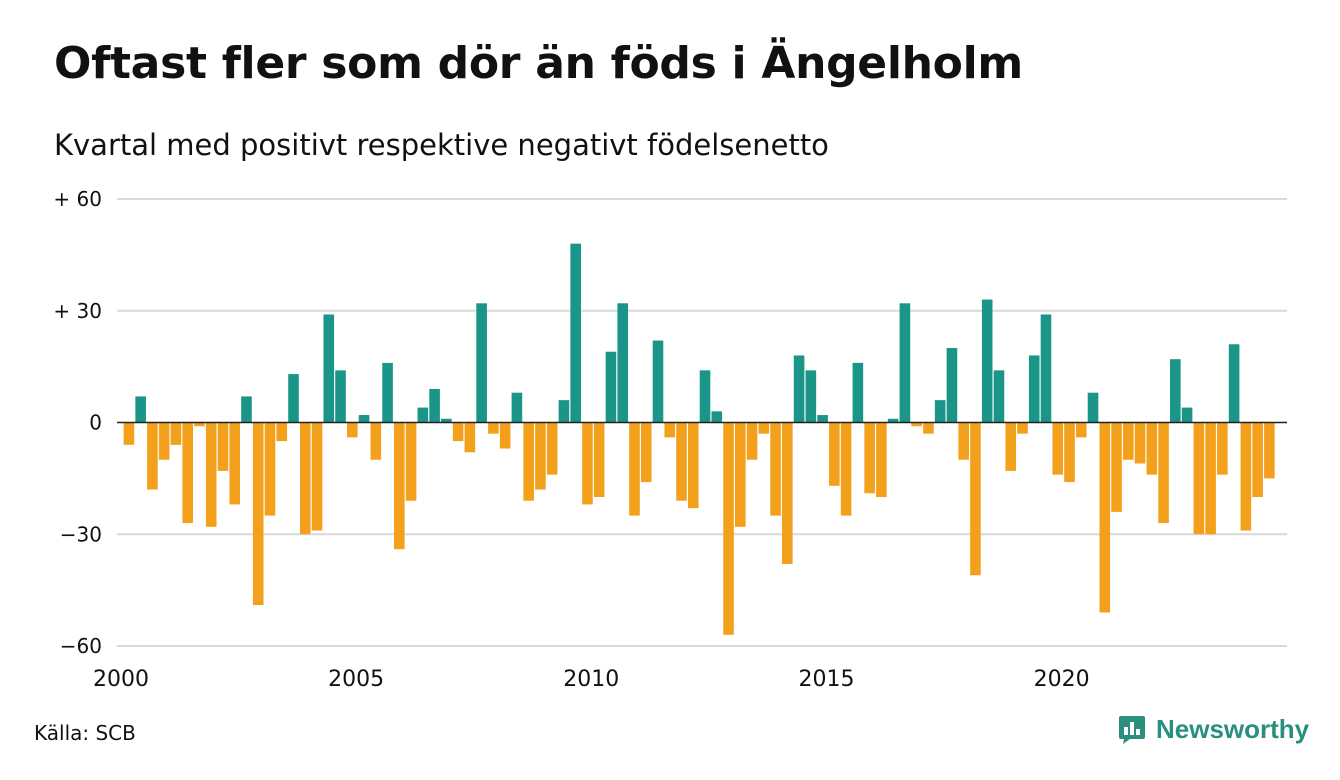 The width and height of the screenshot is (1340, 780). I want to click on y-tick-label: 0, so click(95, 423).